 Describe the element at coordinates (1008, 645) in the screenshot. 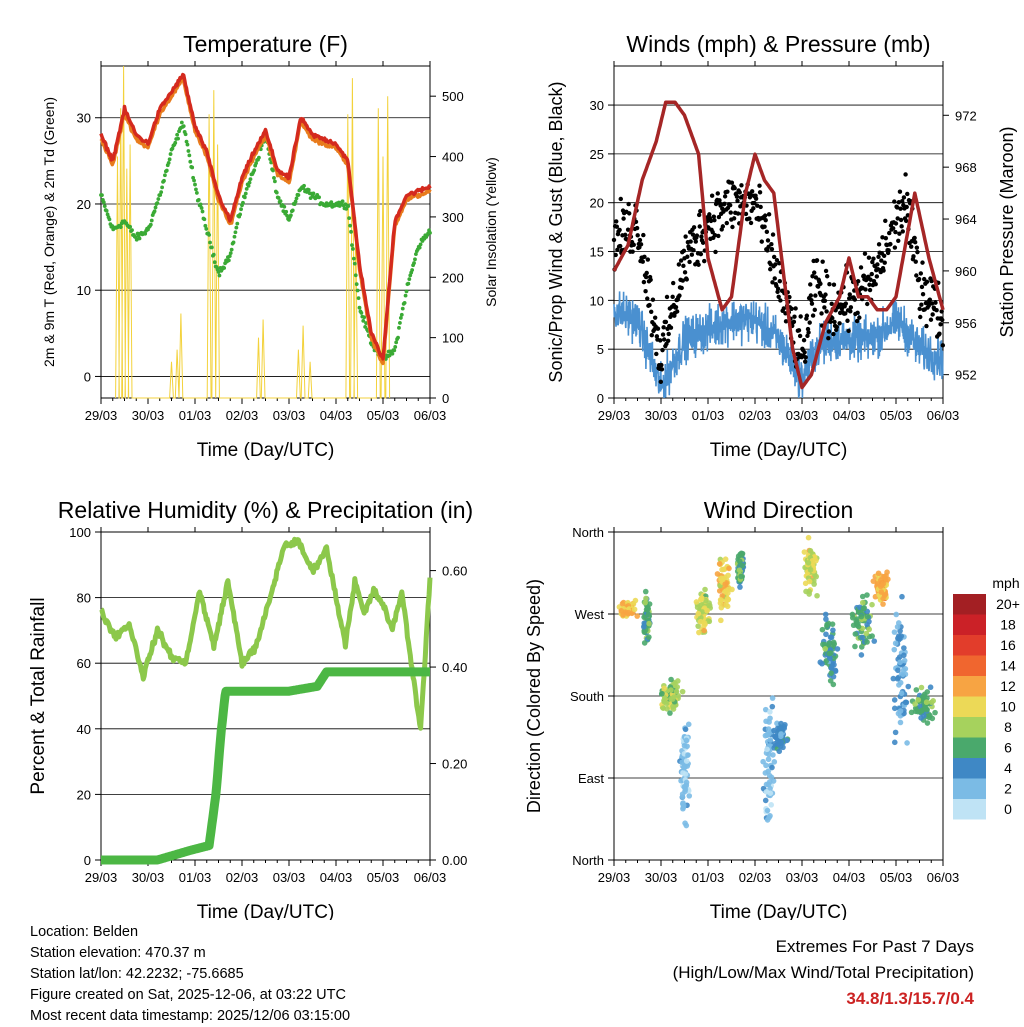

I see `legend-label: 16` at that location.